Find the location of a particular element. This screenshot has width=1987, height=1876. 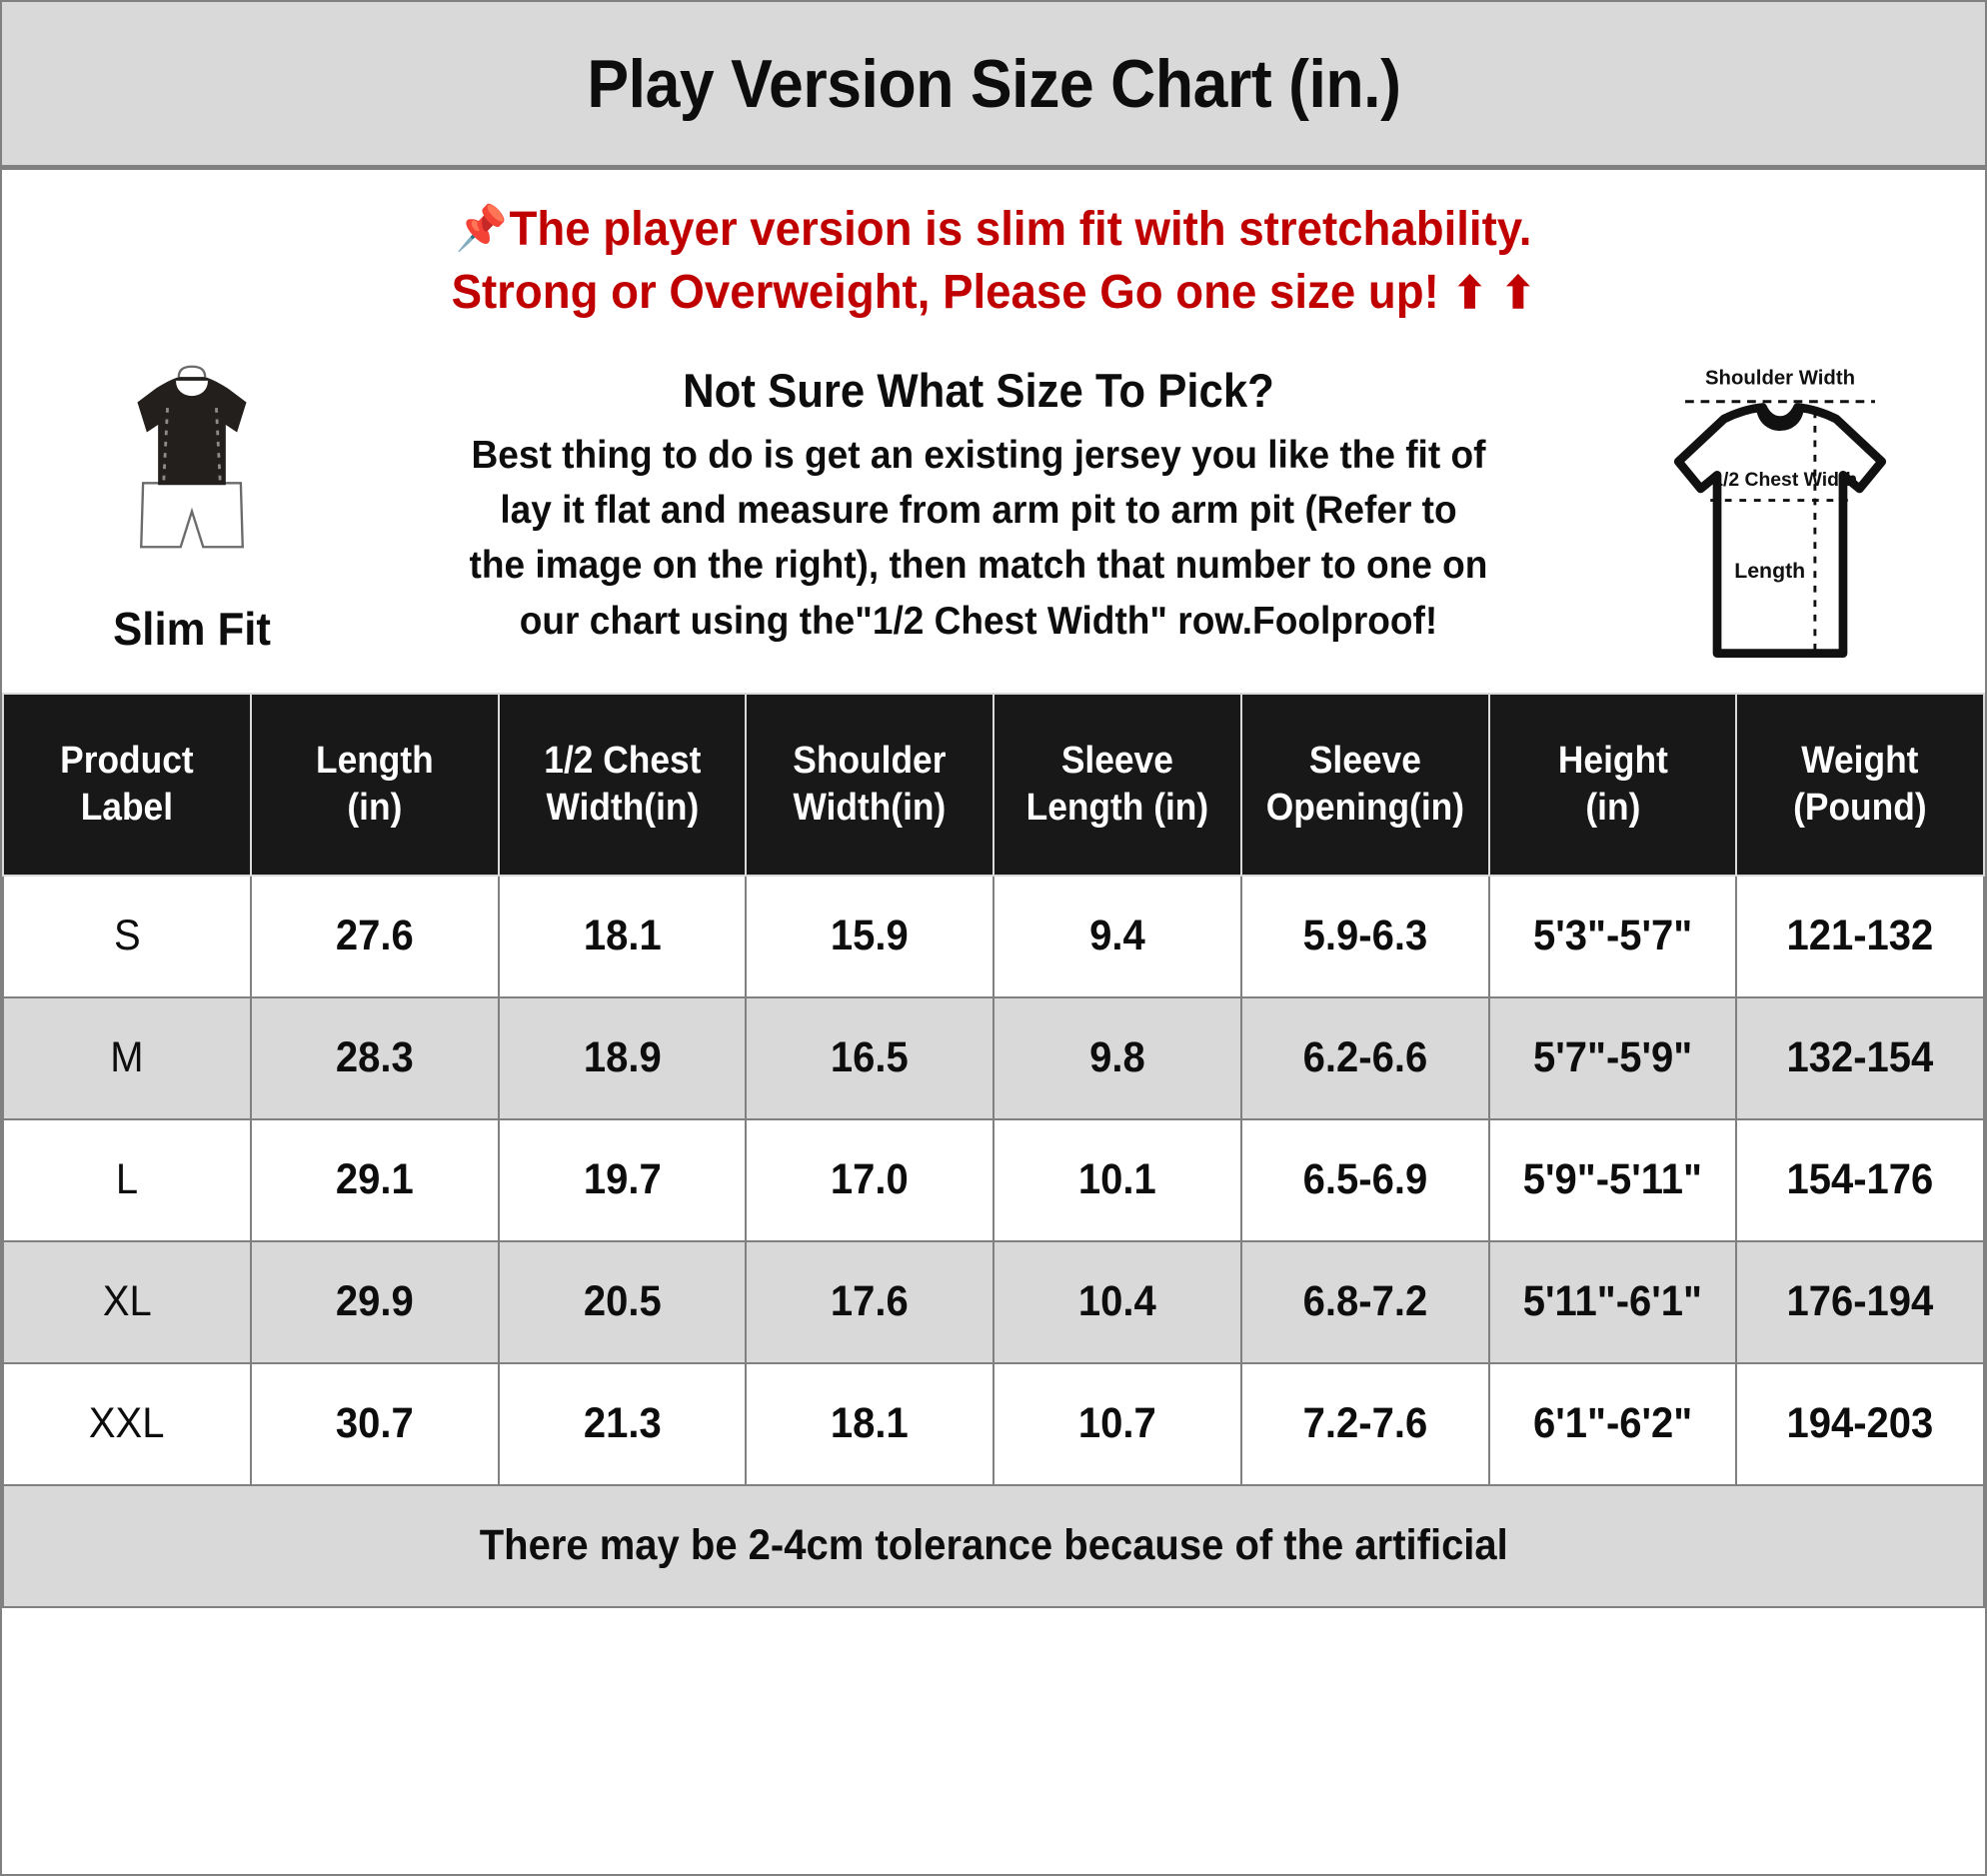

cell-weight: 154-176 is located at coordinates (1860, 1179).